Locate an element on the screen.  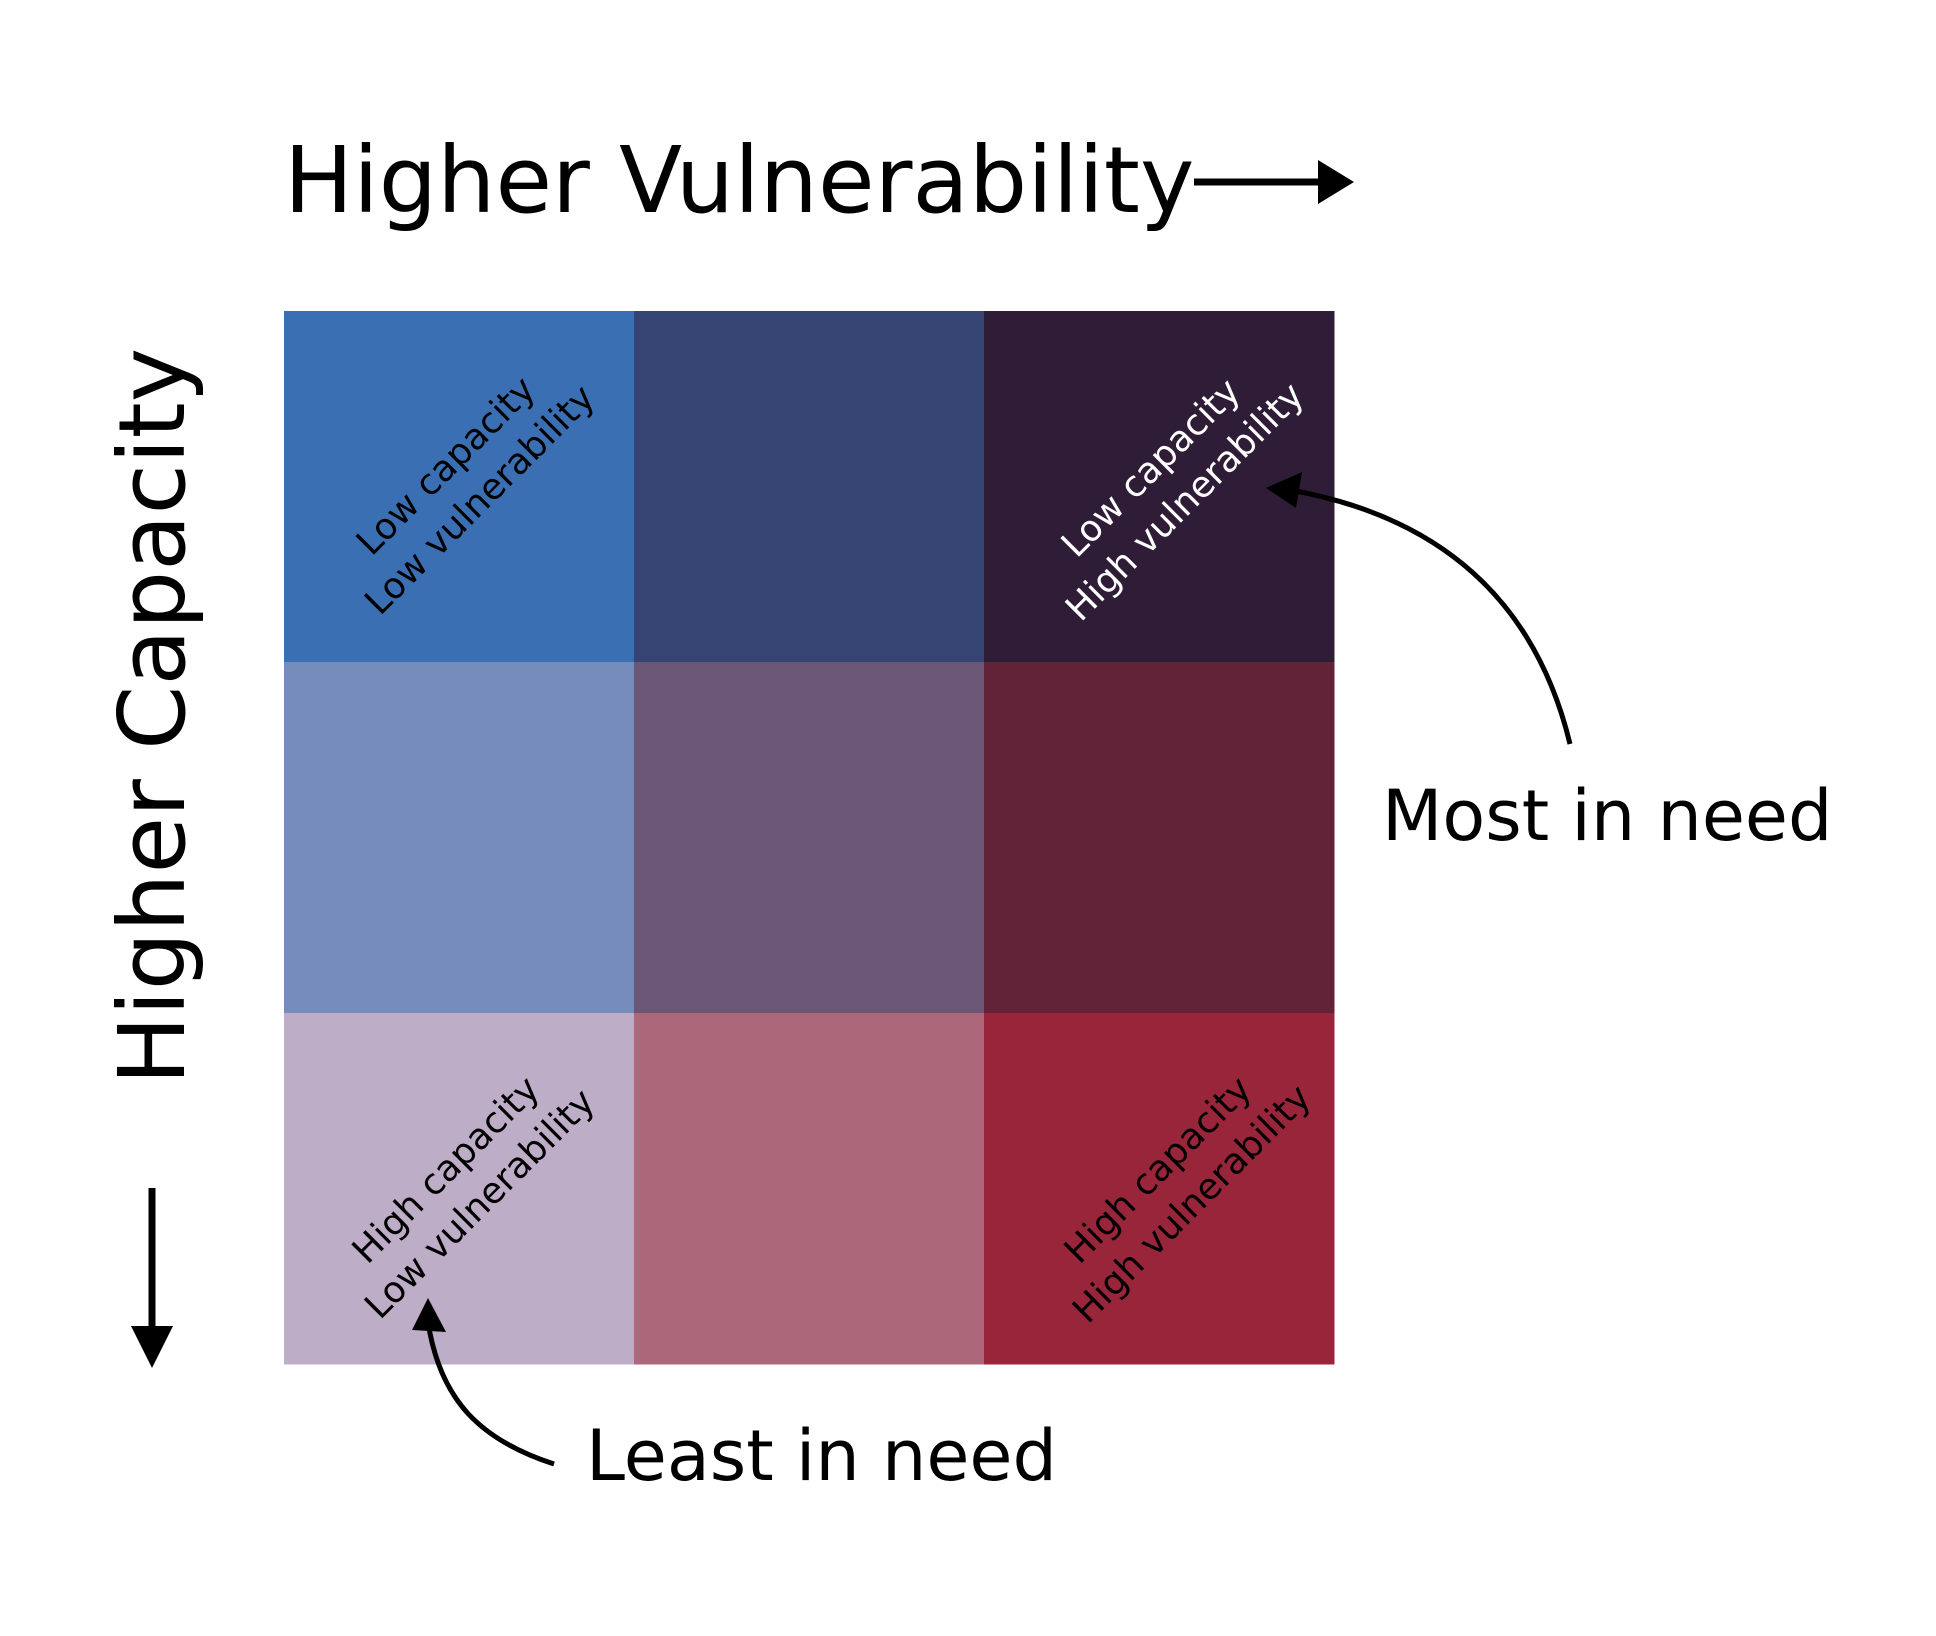
grid-cell-top-left is located at coordinates (459, 487).